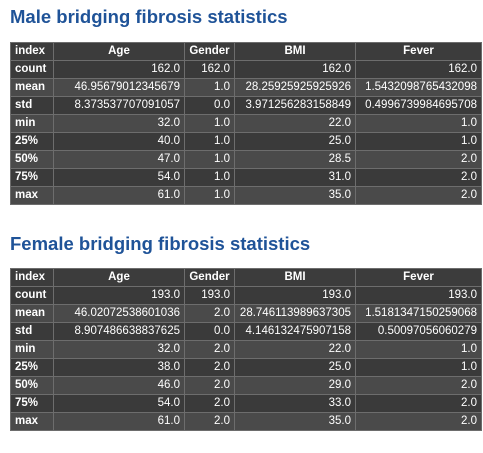 The image size is (483, 453). What do you see at coordinates (295, 105) in the screenshot?
I see `cell-bmi: 3.971256283158849` at bounding box center [295, 105].